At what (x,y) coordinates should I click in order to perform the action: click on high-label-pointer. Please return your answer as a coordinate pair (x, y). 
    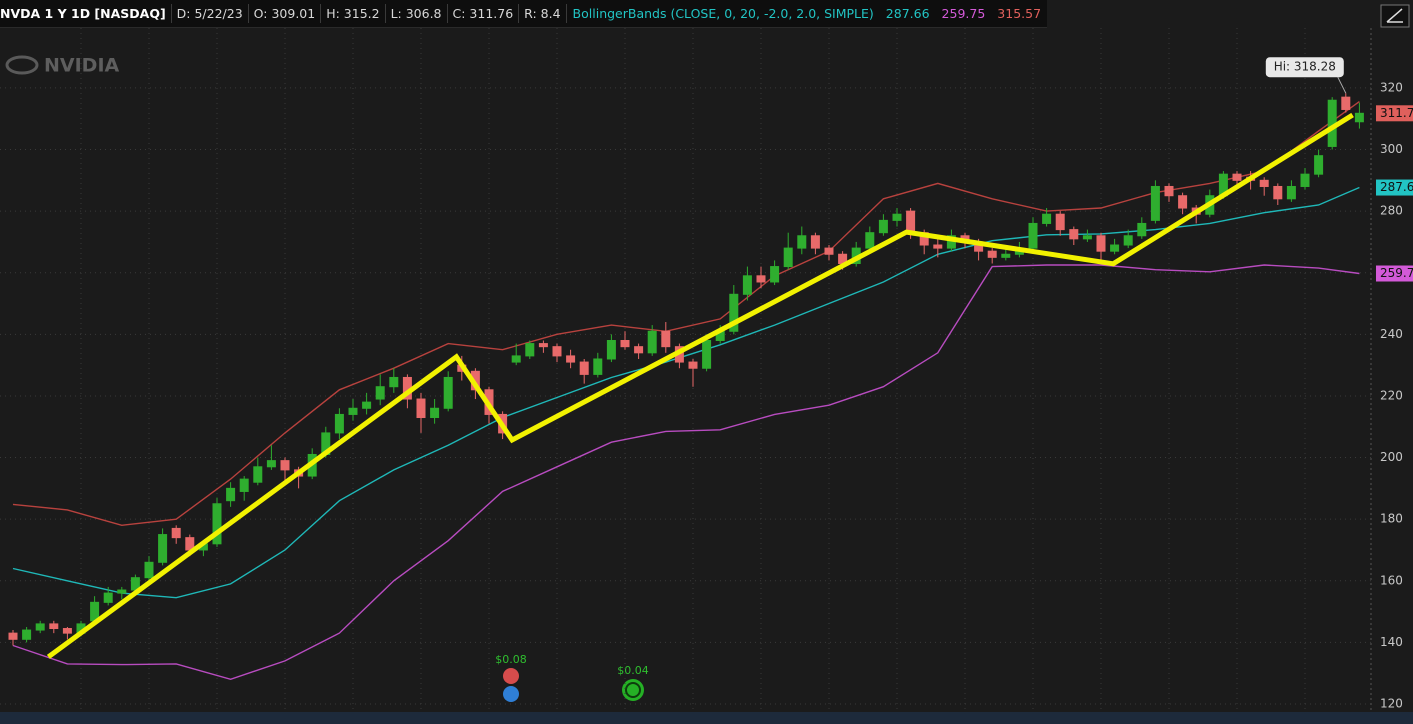
    Looking at the image, I should click on (1342, 85).